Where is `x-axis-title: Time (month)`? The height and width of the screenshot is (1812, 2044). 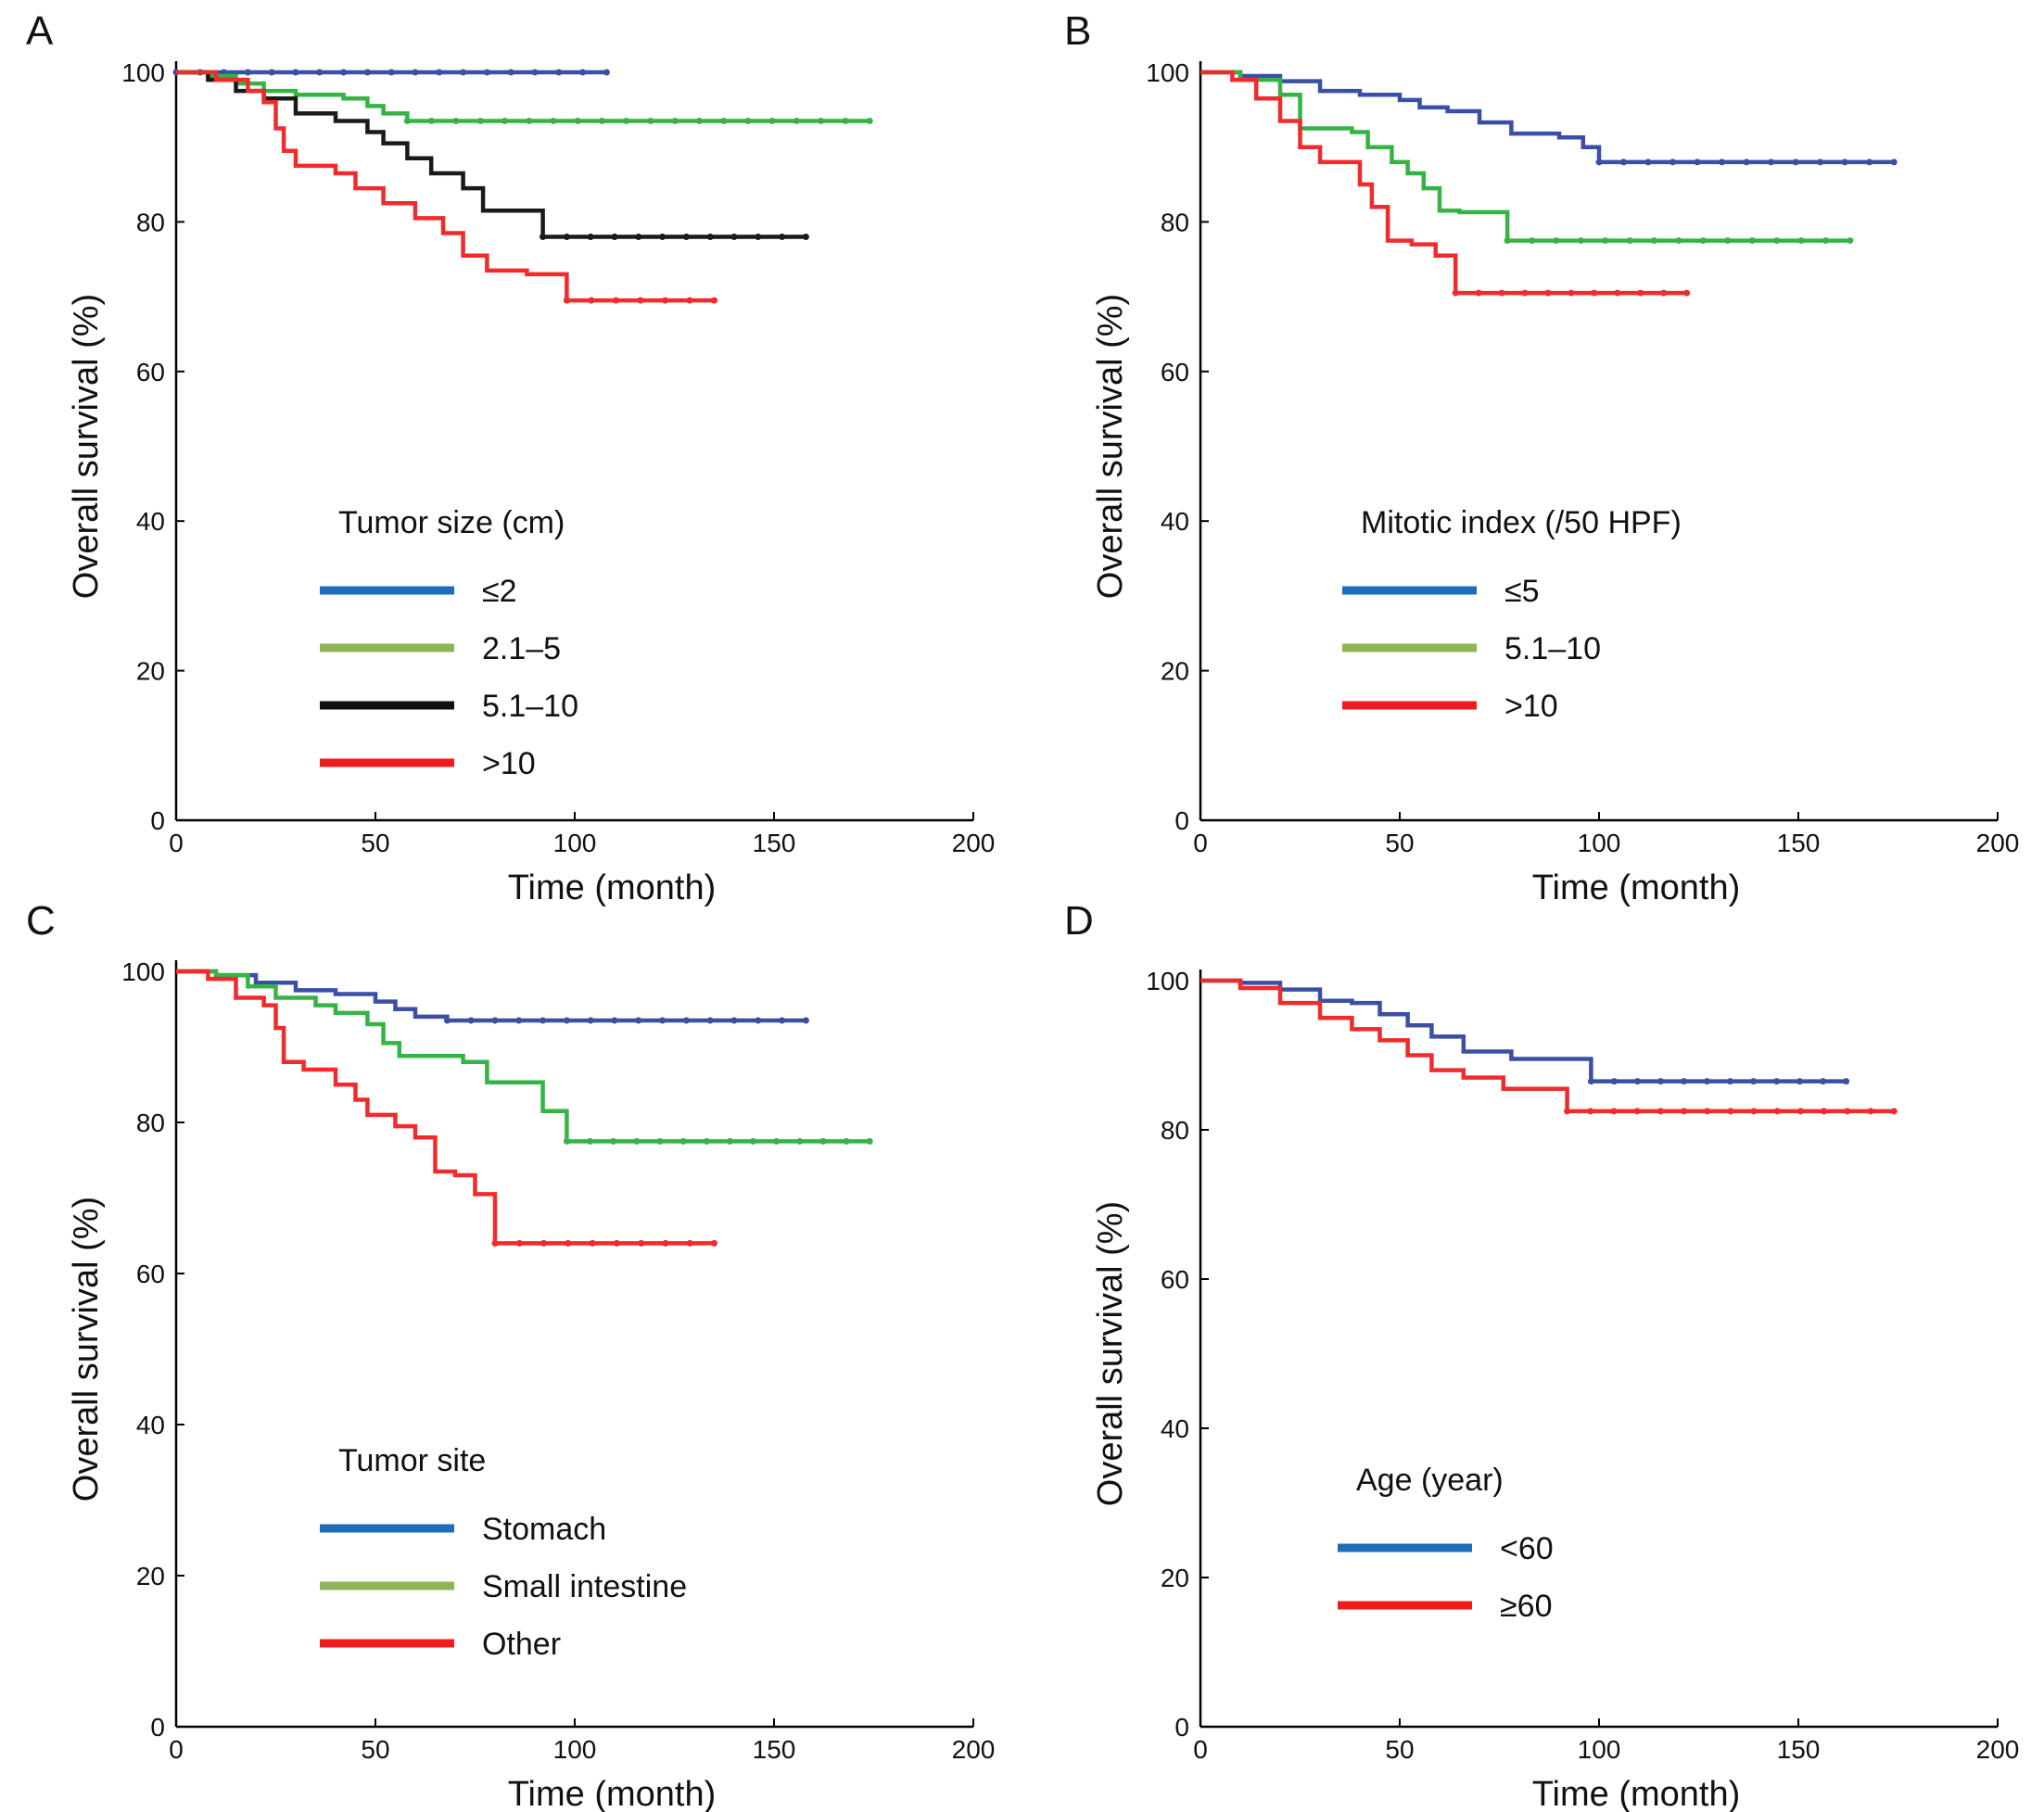 x-axis-title: Time (month) is located at coordinates (612, 887).